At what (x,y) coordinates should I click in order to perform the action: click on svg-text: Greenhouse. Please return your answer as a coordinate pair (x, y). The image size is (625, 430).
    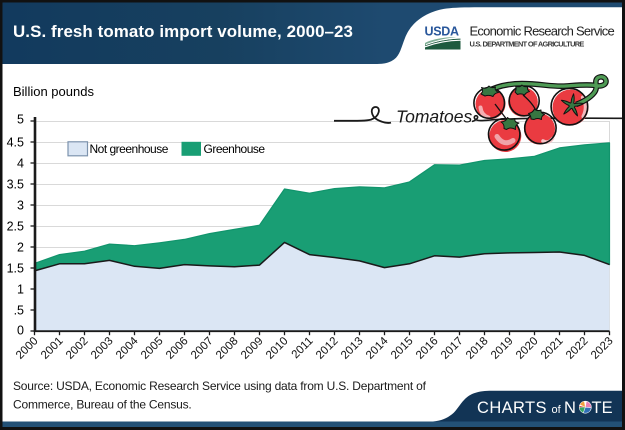
    Looking at the image, I should click on (235, 149).